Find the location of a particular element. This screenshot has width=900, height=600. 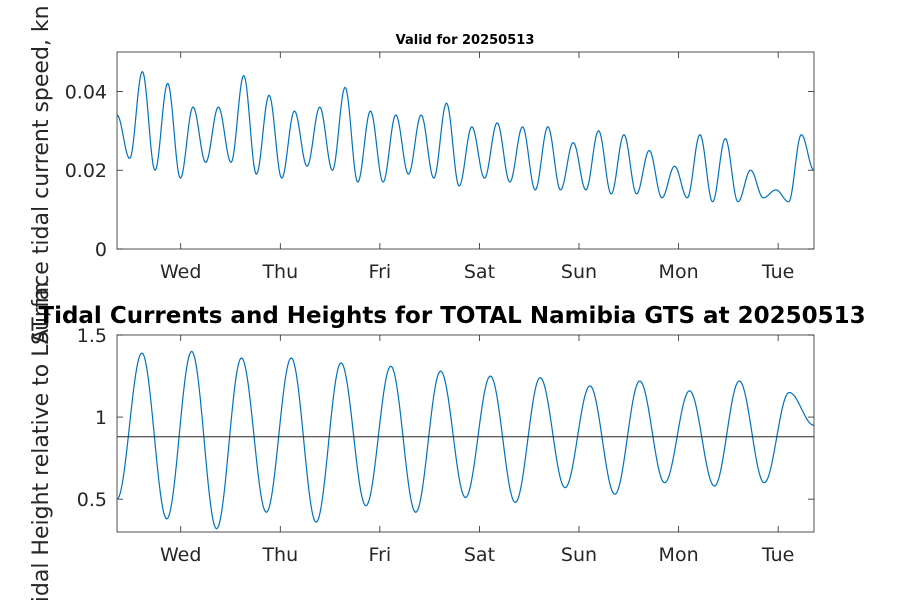

height-x-tick-label: Wed is located at coordinates (180, 555).